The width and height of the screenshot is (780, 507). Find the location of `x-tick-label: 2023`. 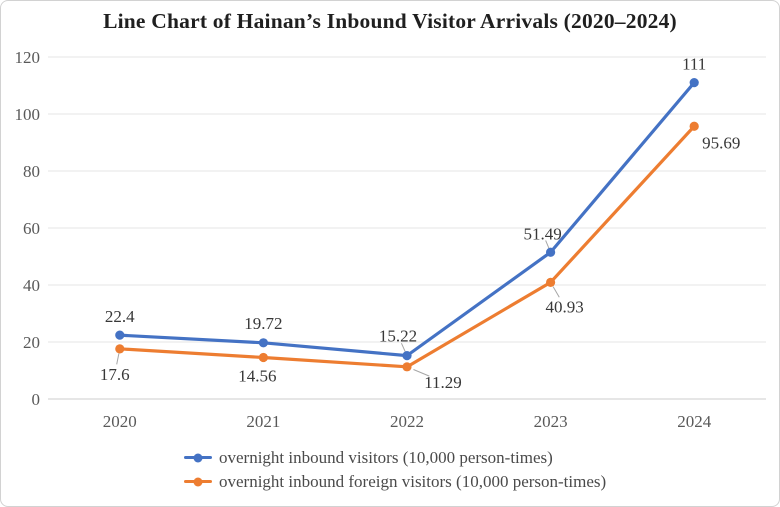

x-tick-label: 2023 is located at coordinates (551, 421).